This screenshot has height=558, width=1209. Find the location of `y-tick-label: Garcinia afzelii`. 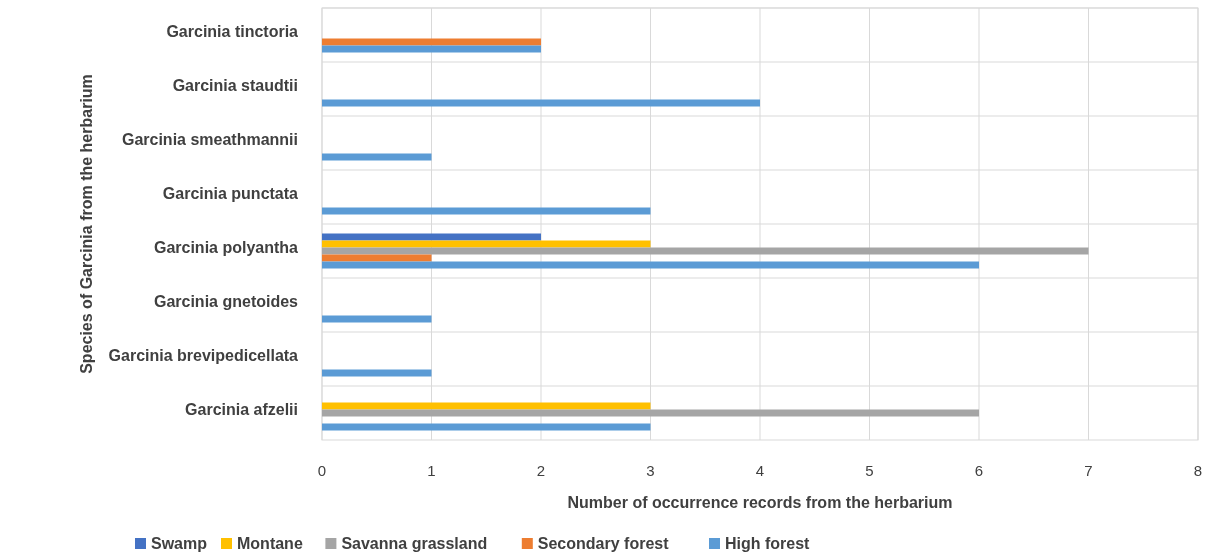

y-tick-label: Garcinia afzelii is located at coordinates (241, 409).